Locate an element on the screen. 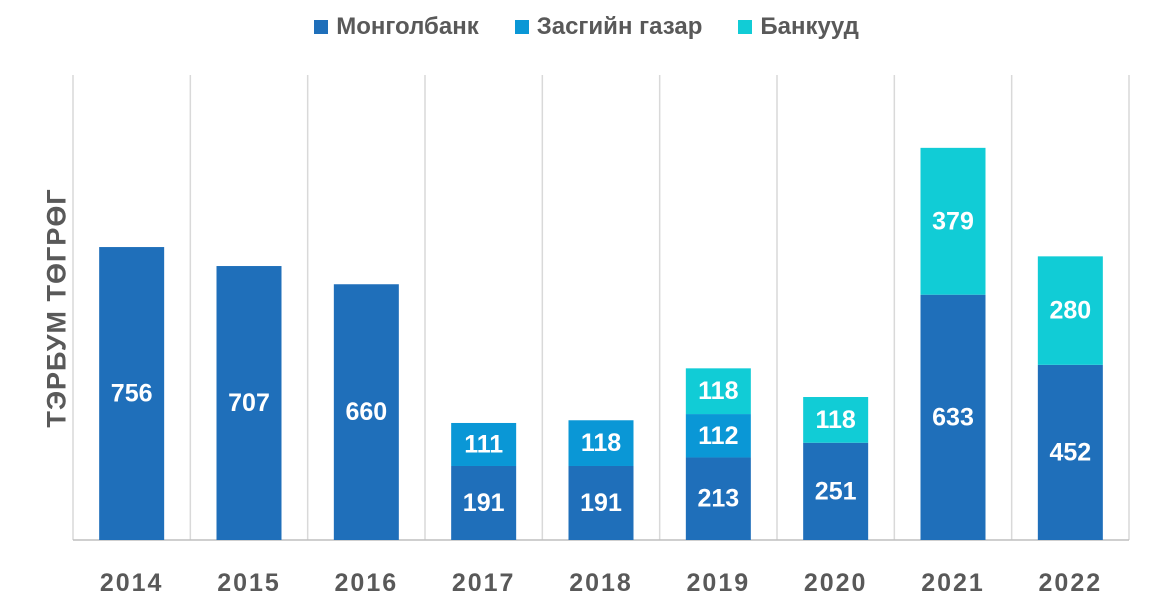  bar-value-label: 379 is located at coordinates (953, 221).